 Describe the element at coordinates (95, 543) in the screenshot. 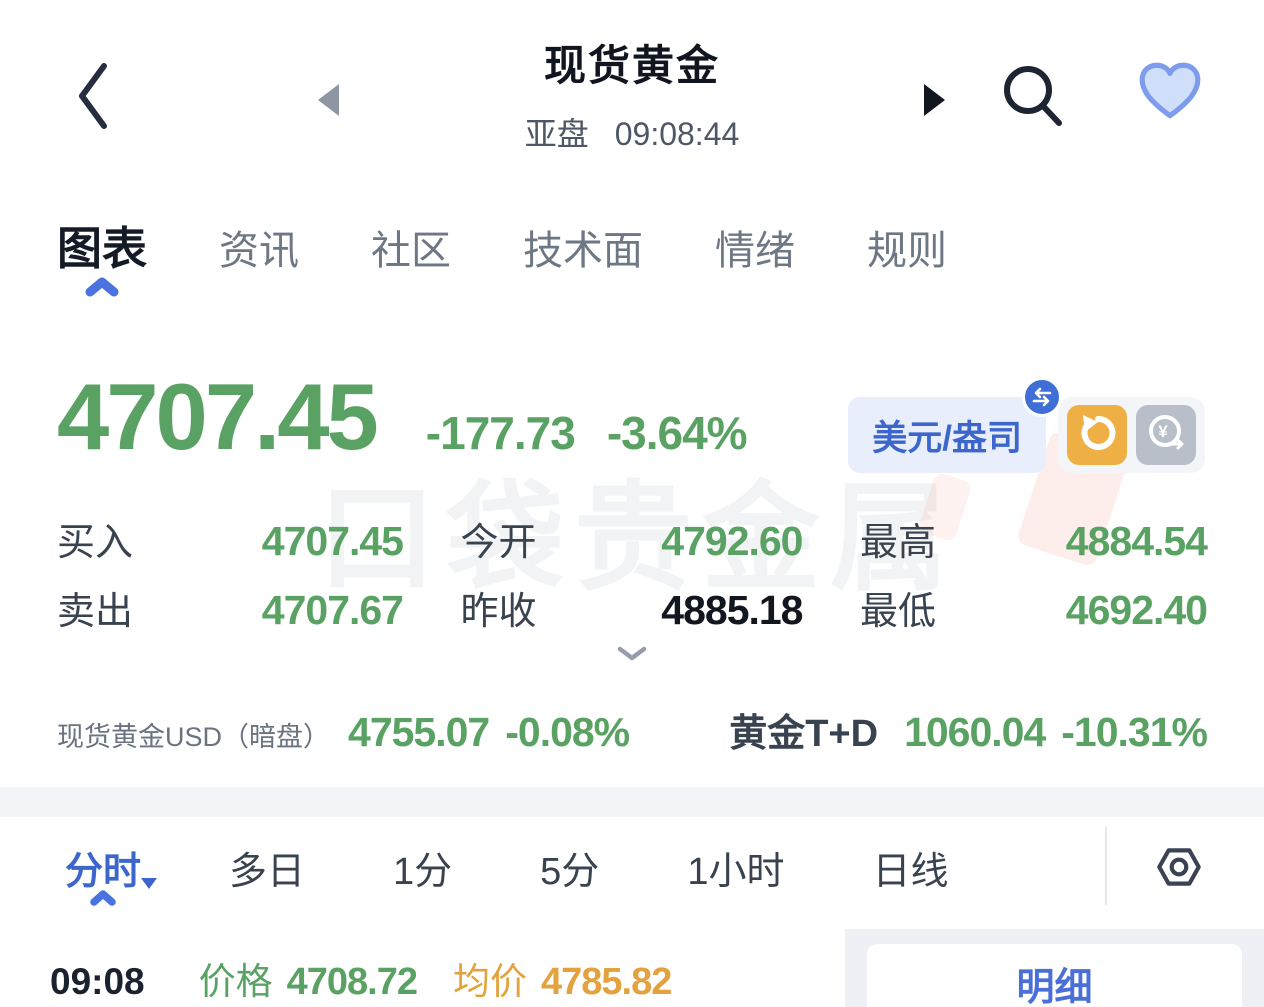

I see `stat-label: 买入` at that location.